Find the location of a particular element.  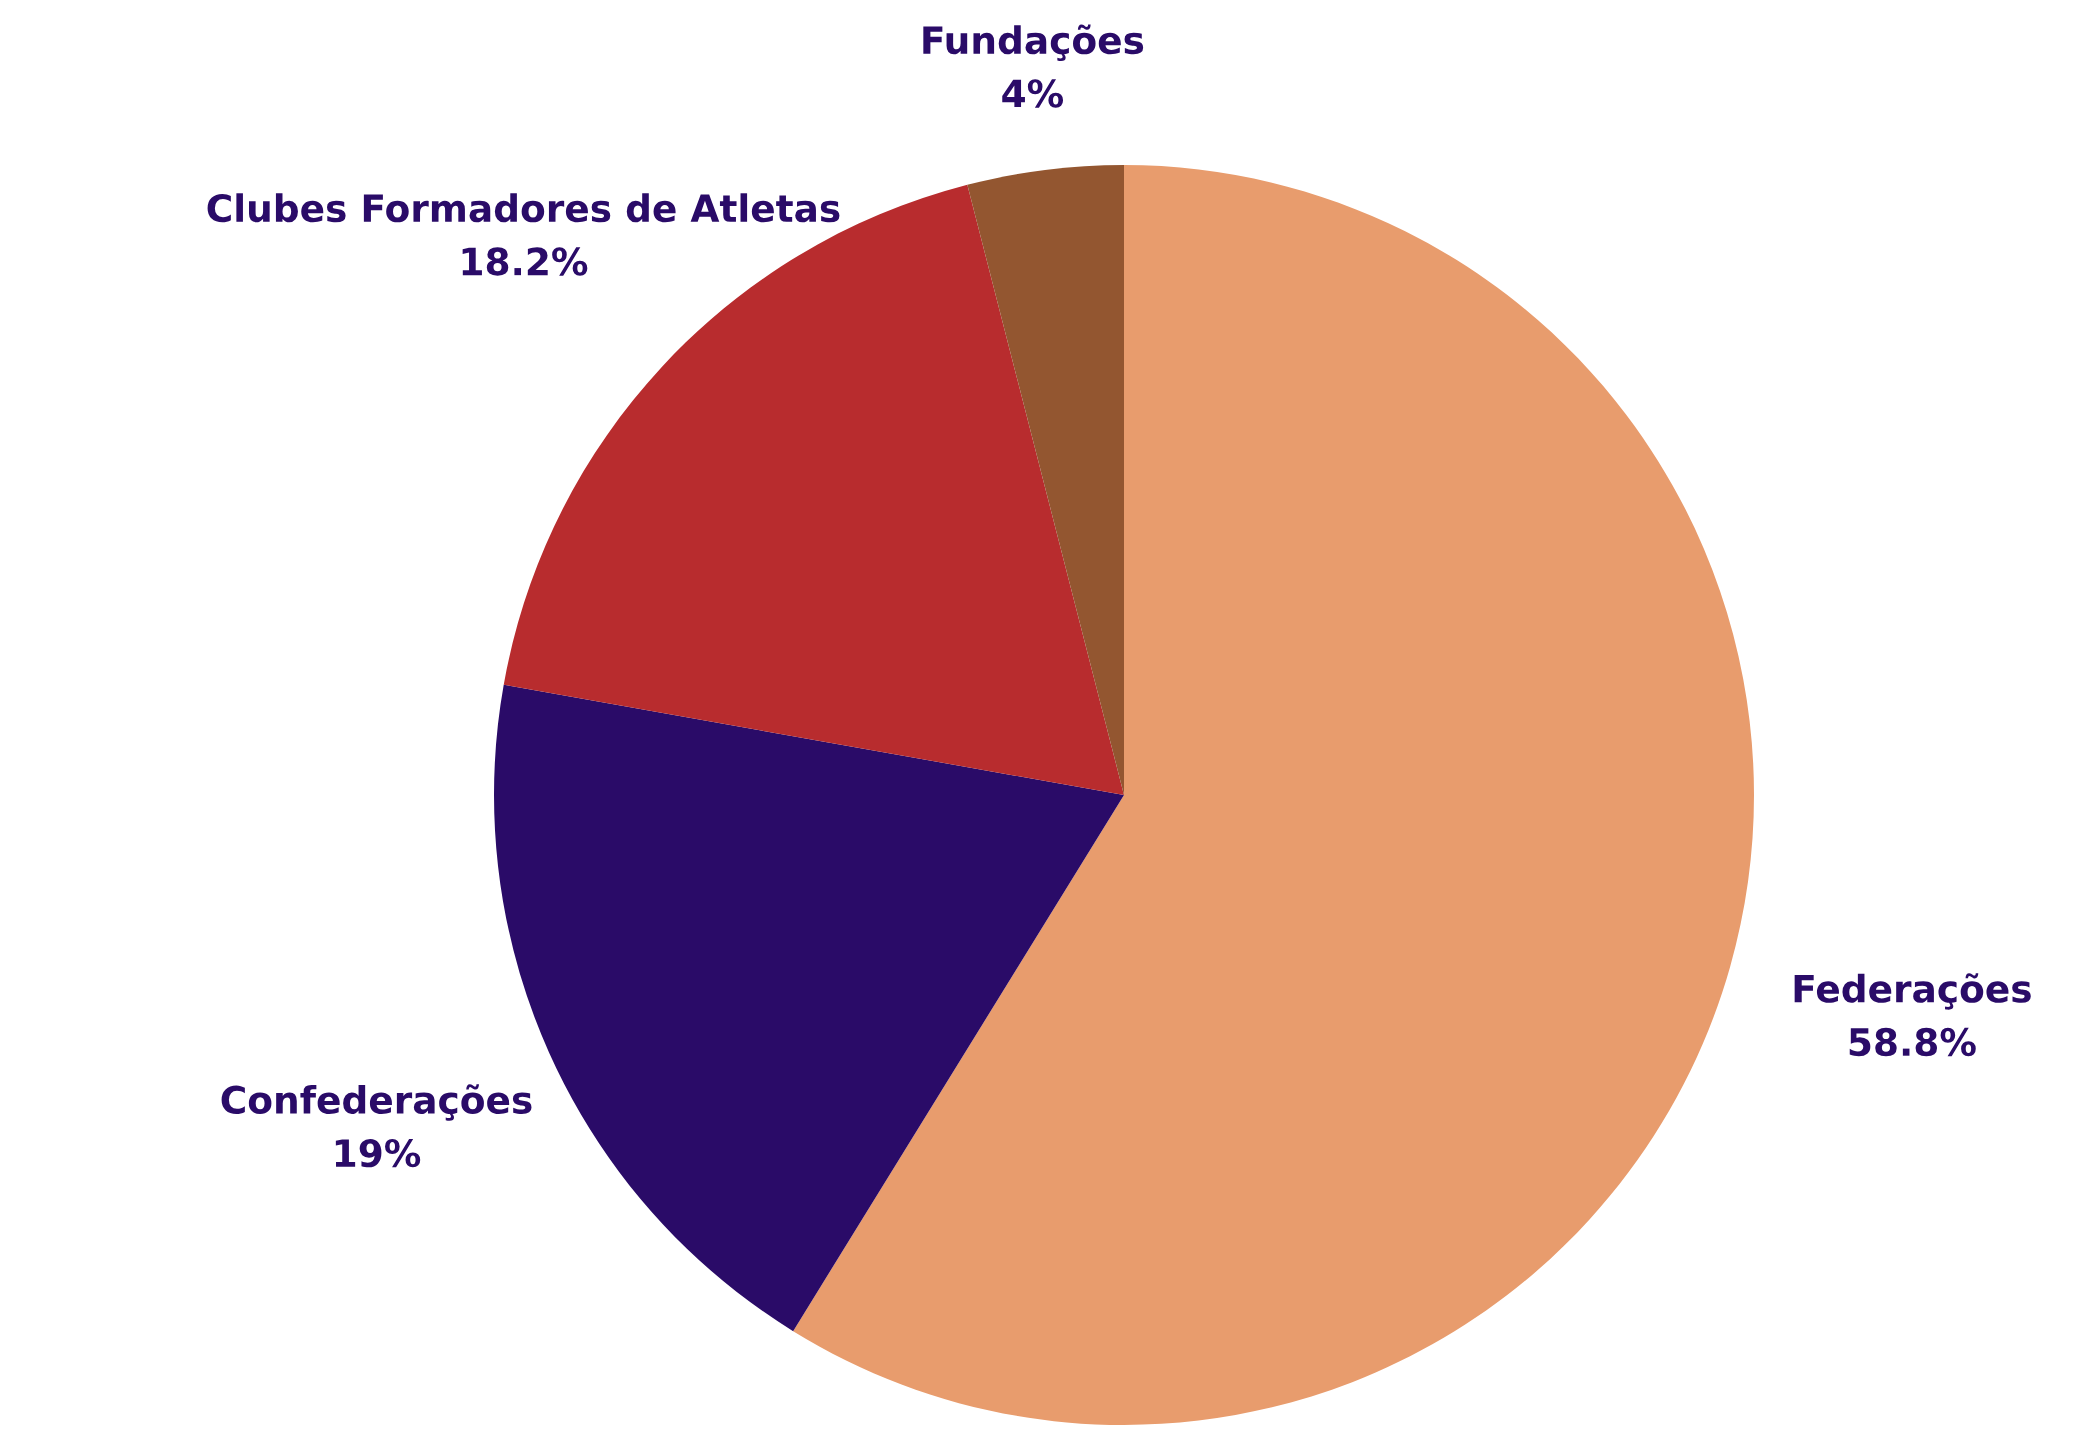

data-label: 18.2% is located at coordinates (525, 261).